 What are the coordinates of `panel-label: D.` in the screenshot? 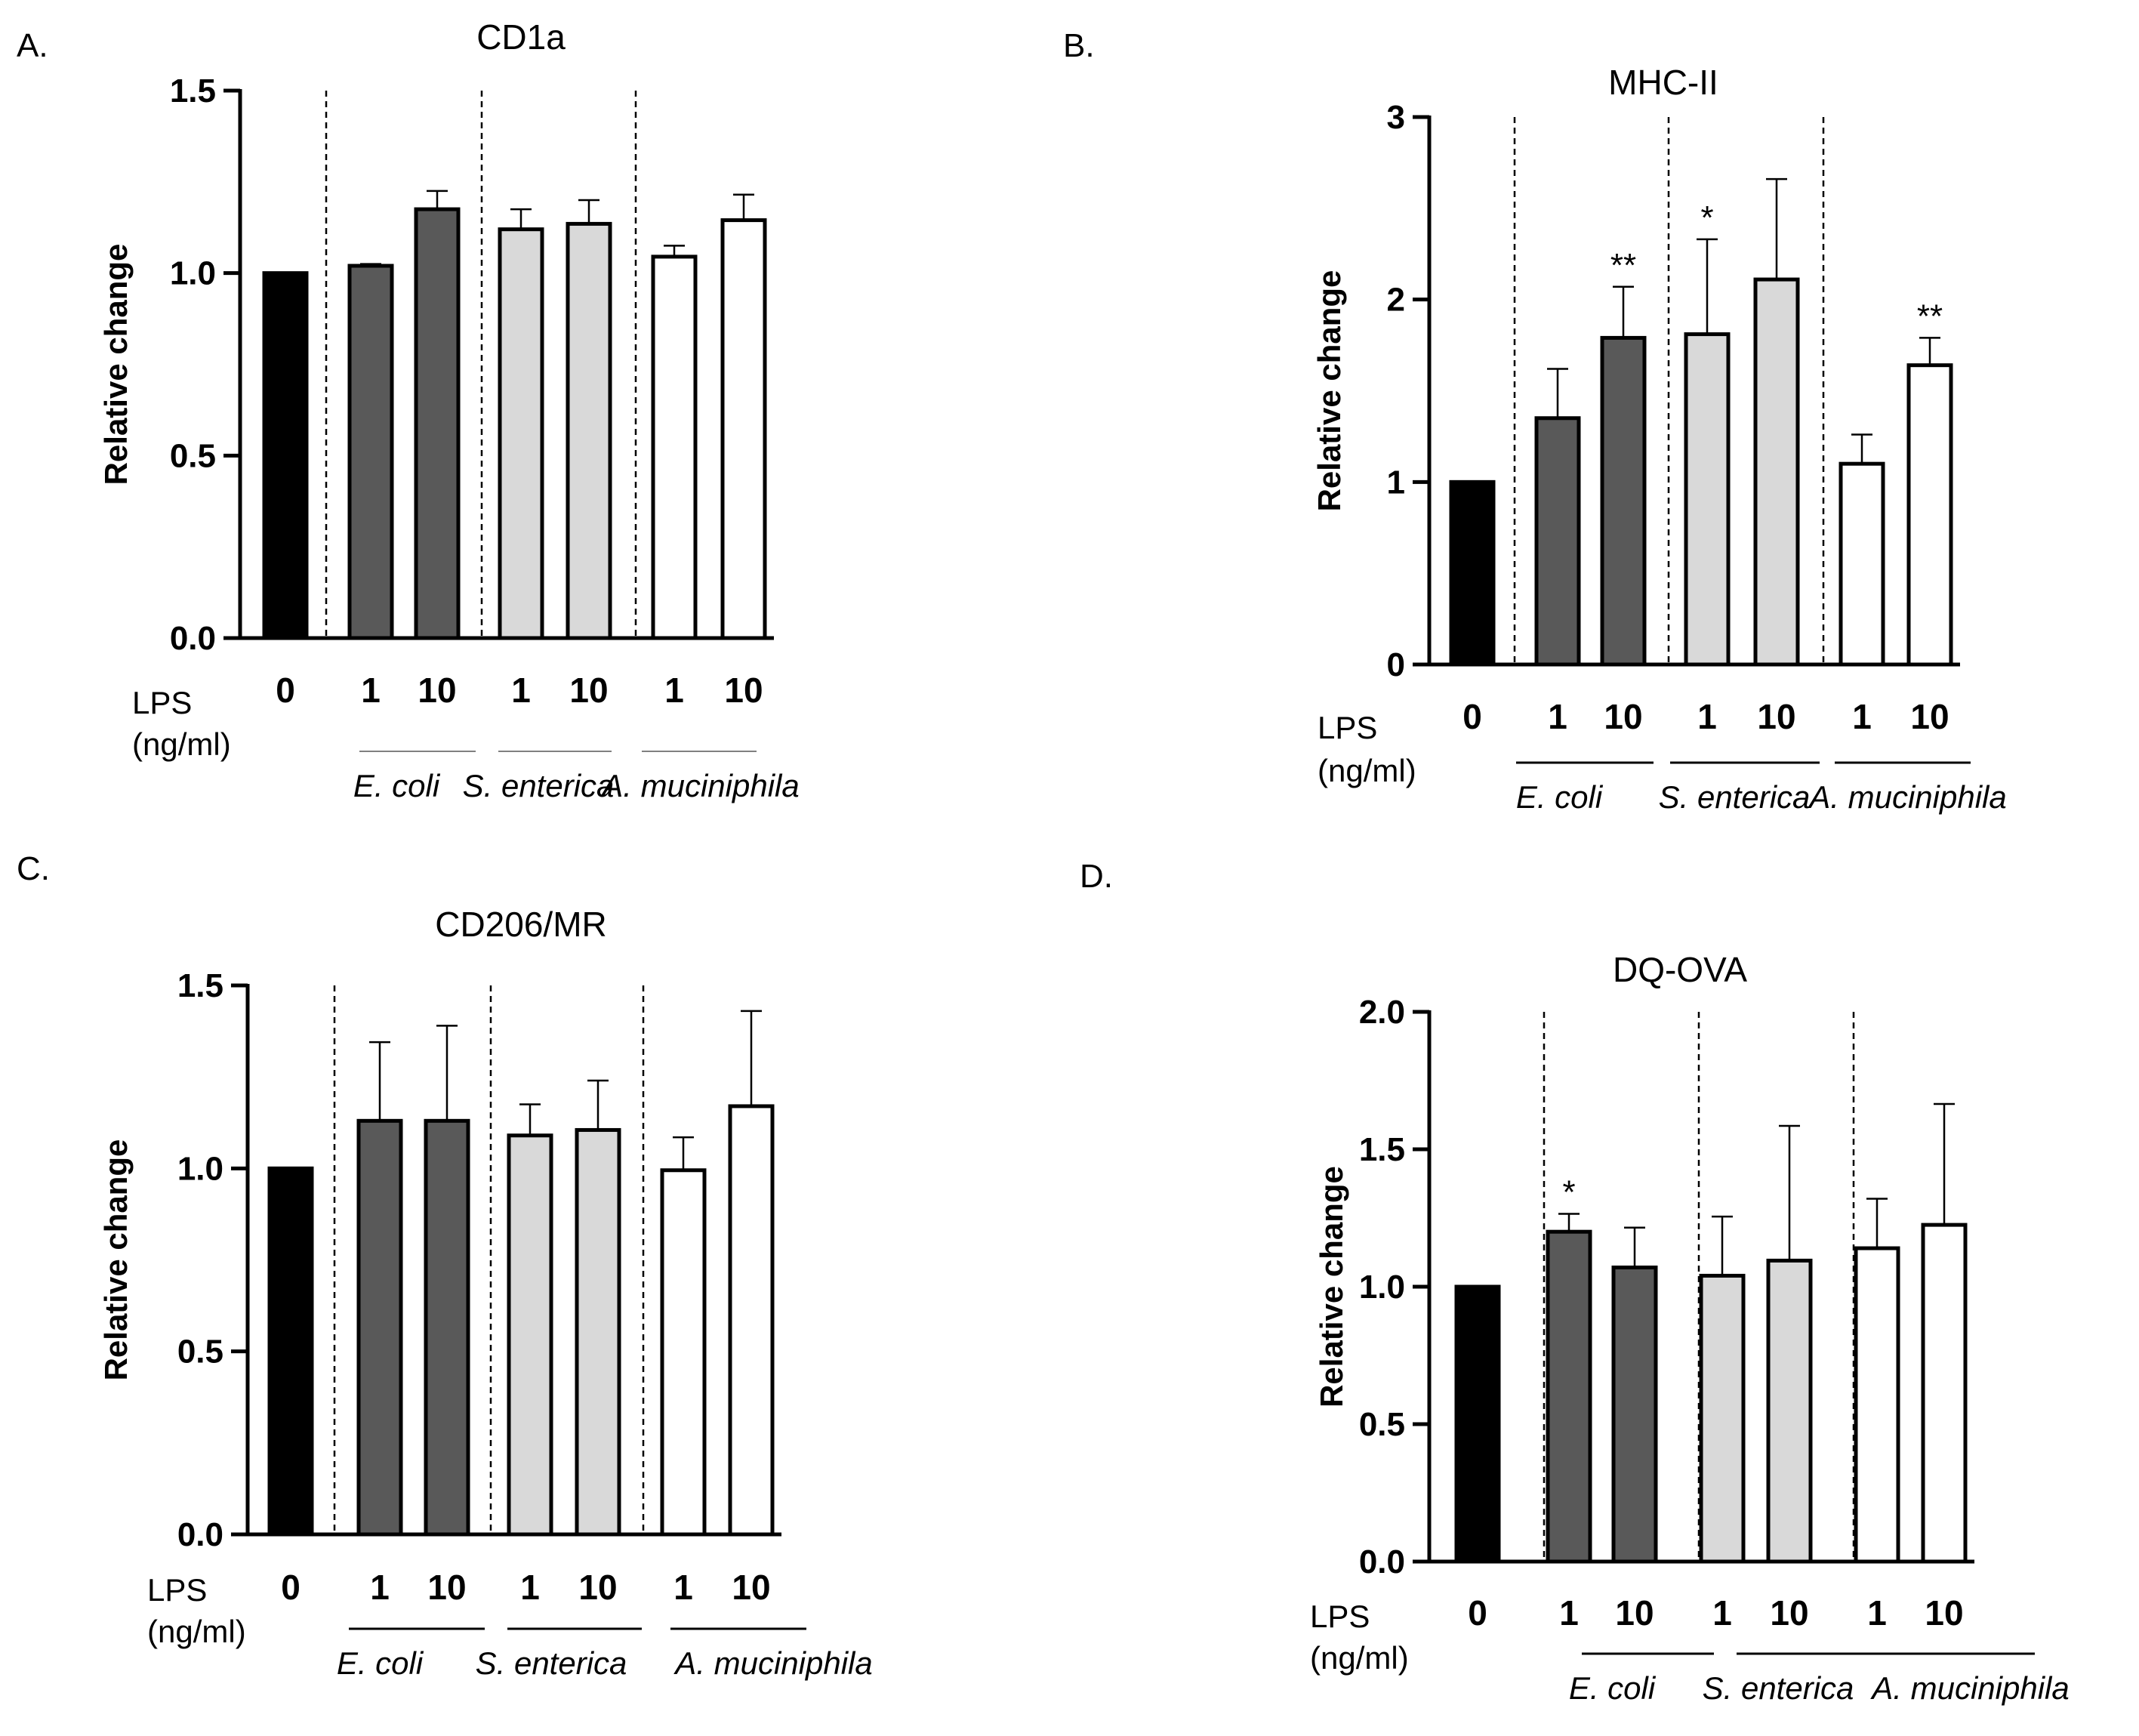 It's located at (1096, 877).